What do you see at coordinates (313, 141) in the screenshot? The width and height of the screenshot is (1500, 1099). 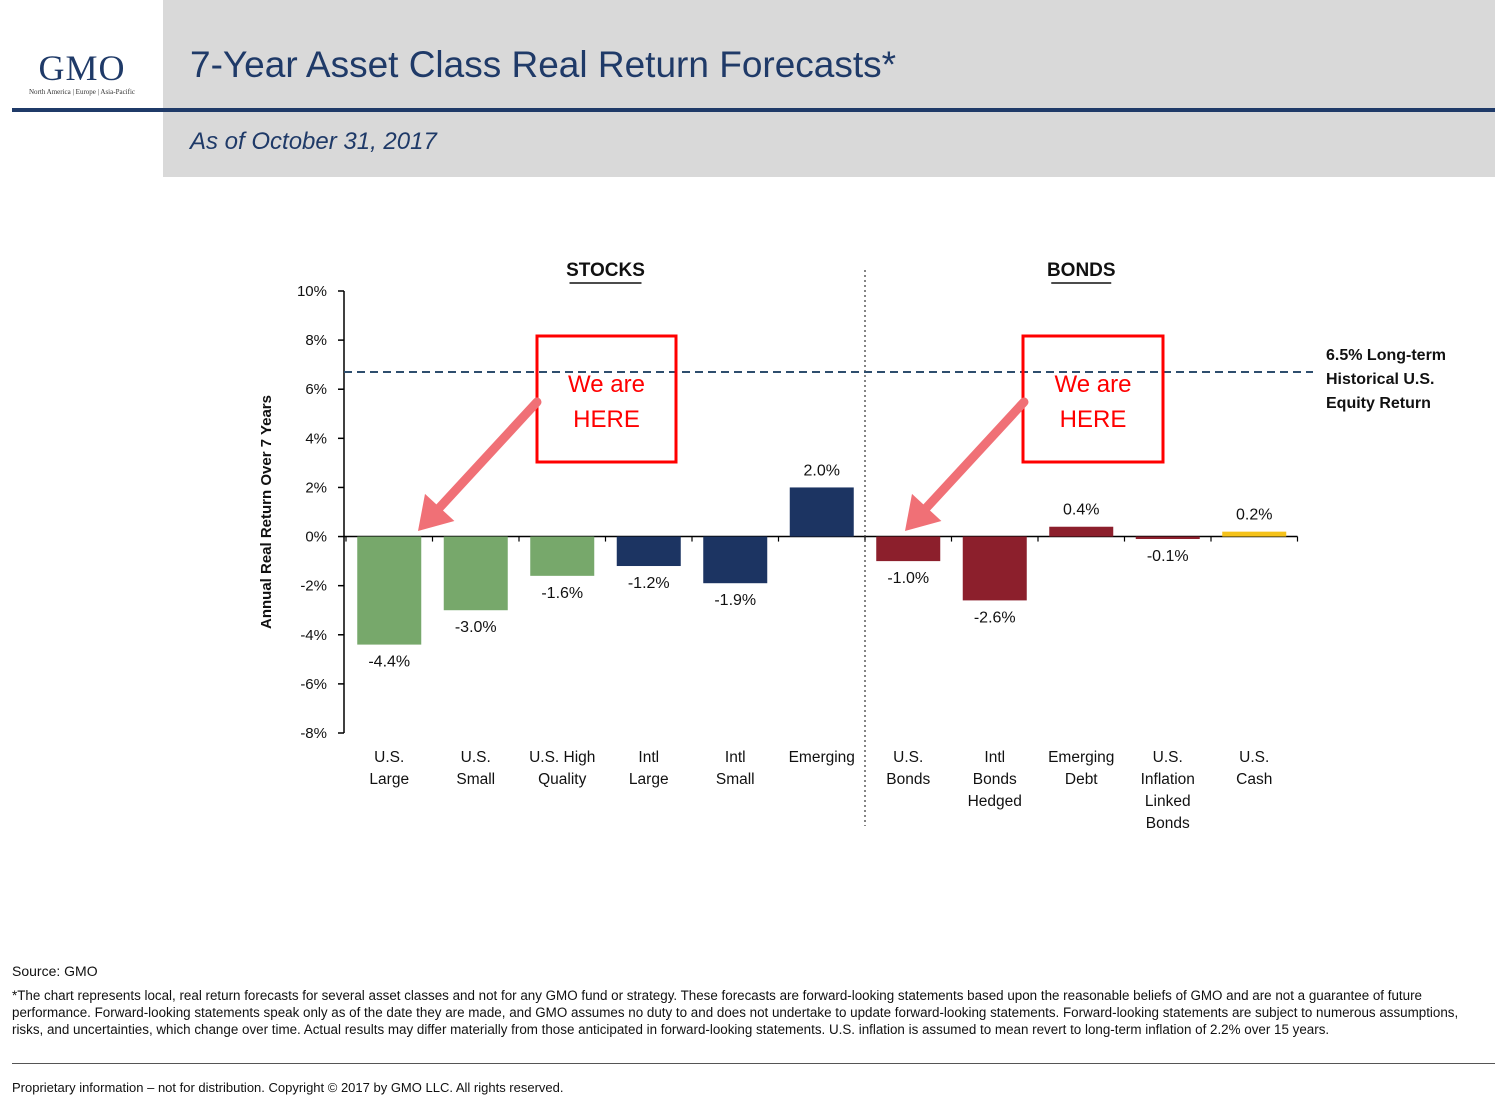 I see `page-subtitle: As of October 31, 2017` at bounding box center [313, 141].